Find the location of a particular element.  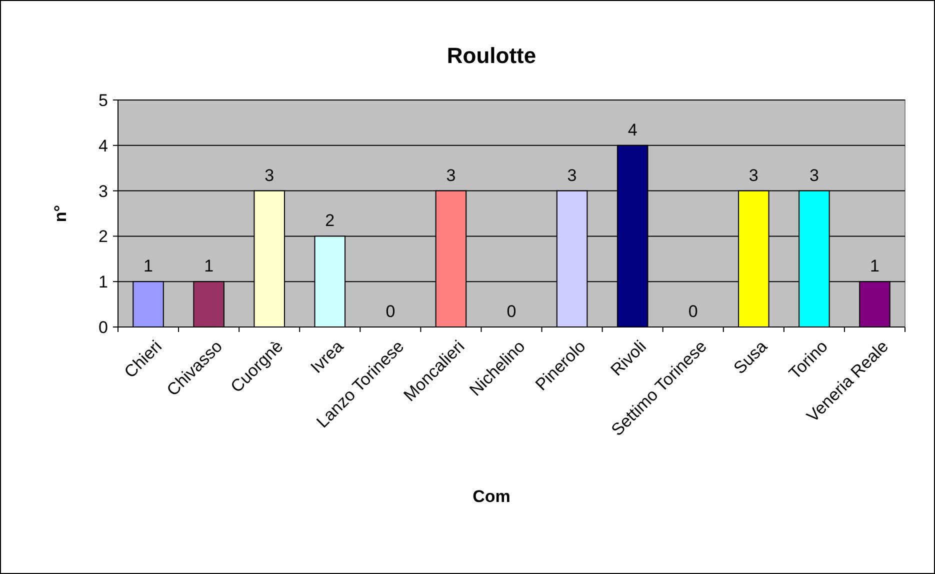

y-axis-title: n° is located at coordinates (60, 213).